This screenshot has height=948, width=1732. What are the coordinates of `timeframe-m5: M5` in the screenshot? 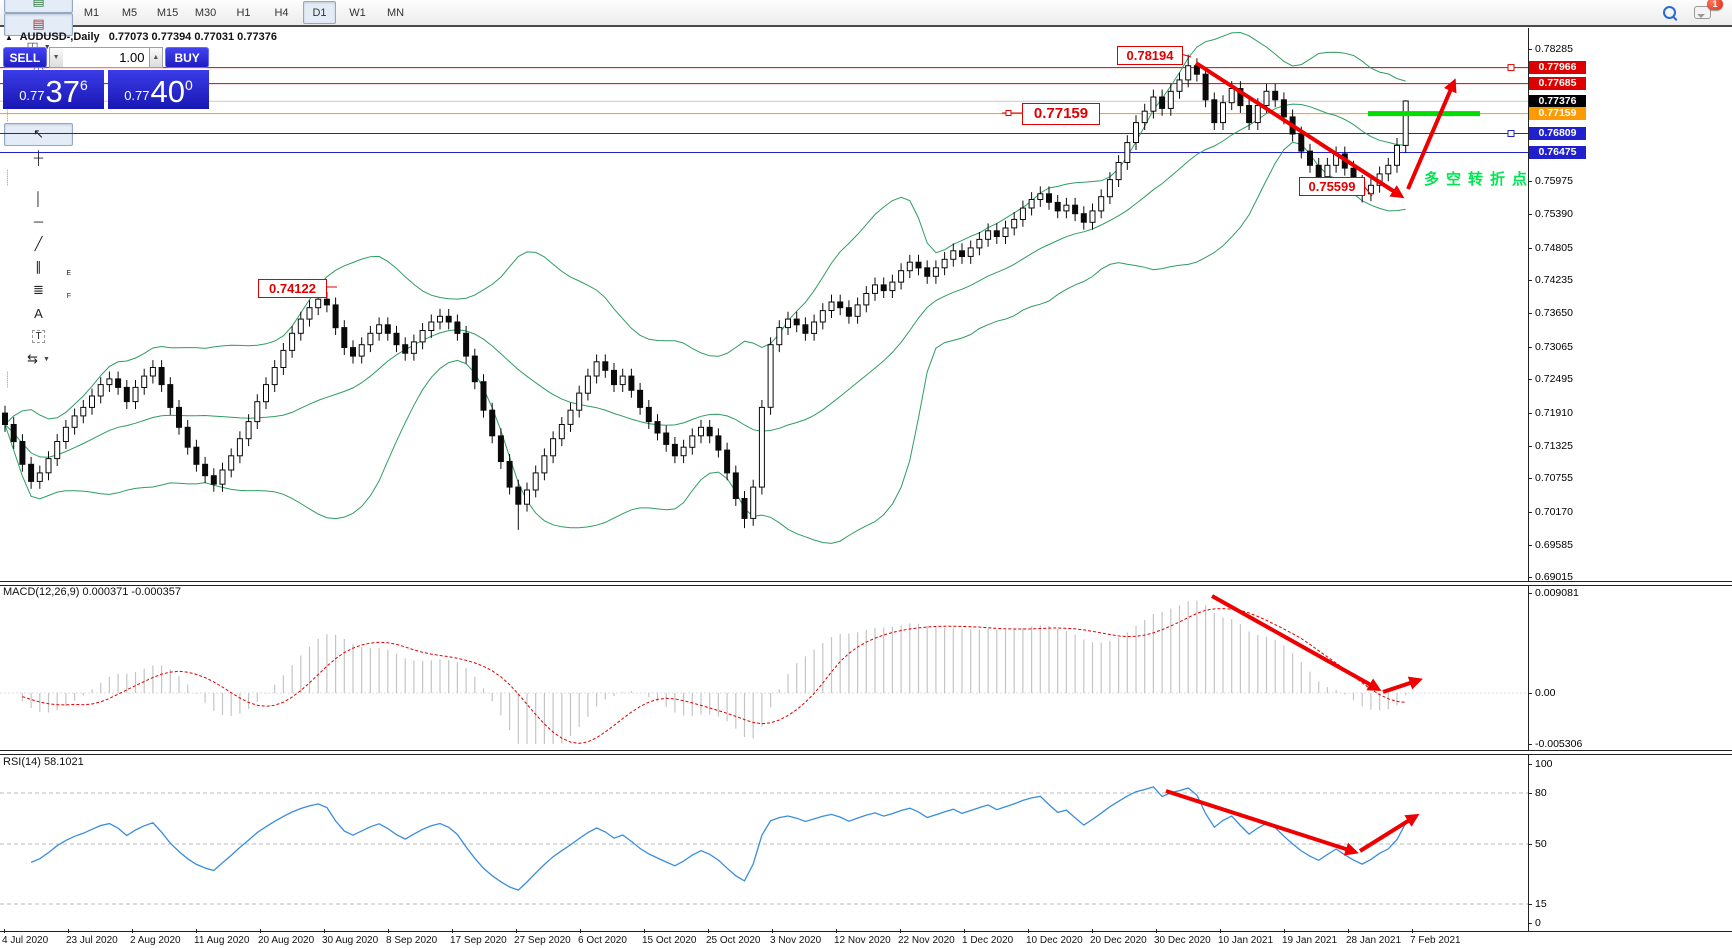 It's located at (129, 12).